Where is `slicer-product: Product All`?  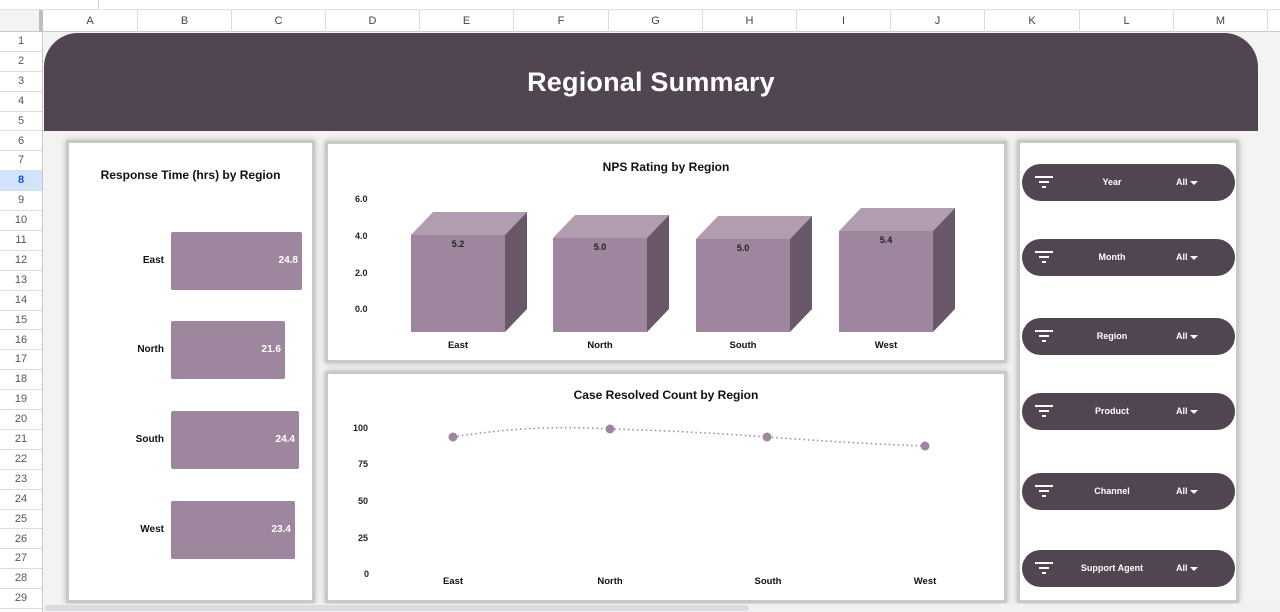
slicer-product: Product All is located at coordinates (1128, 411).